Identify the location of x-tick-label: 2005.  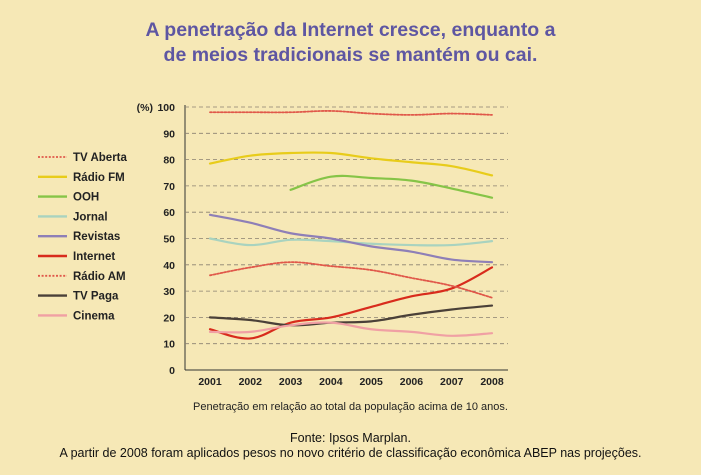
(371, 382).